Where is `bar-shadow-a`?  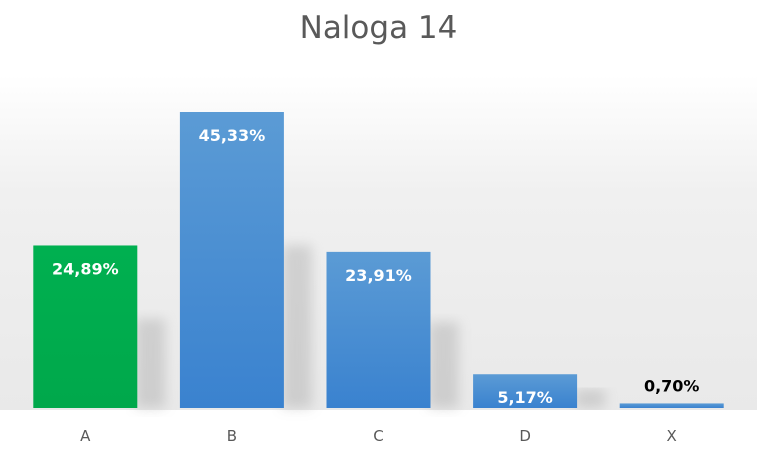 bar-shadow-a is located at coordinates (150, 363).